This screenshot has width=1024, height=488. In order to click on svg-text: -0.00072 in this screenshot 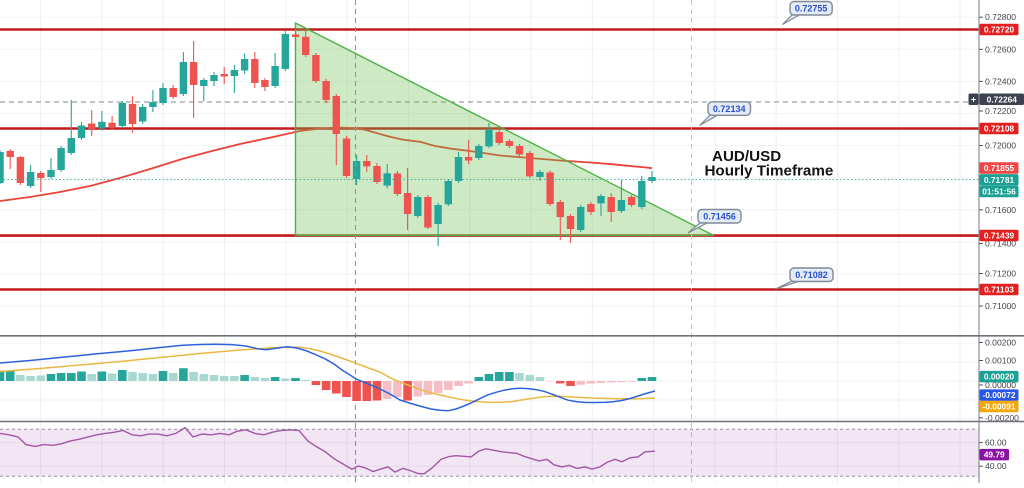, I will do `click(998, 395)`.